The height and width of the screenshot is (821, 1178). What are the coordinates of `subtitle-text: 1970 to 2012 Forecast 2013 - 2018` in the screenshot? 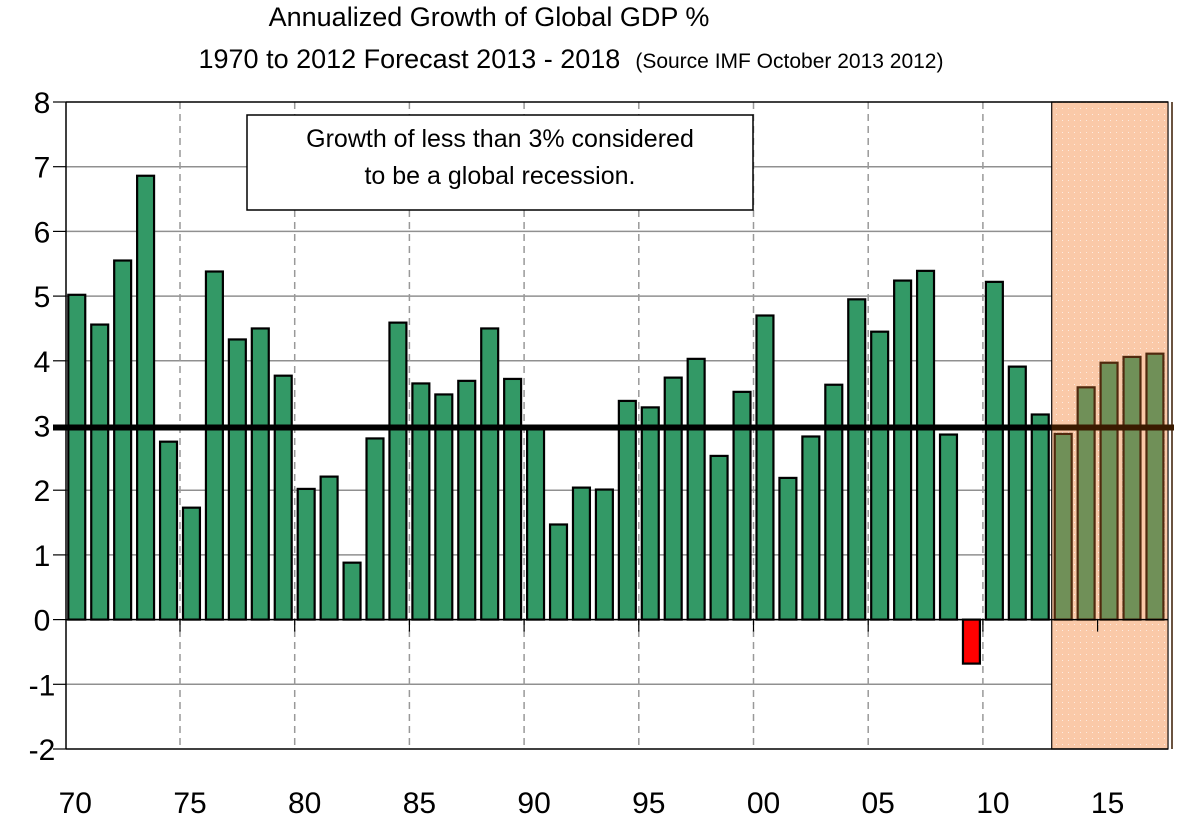 It's located at (409, 59).